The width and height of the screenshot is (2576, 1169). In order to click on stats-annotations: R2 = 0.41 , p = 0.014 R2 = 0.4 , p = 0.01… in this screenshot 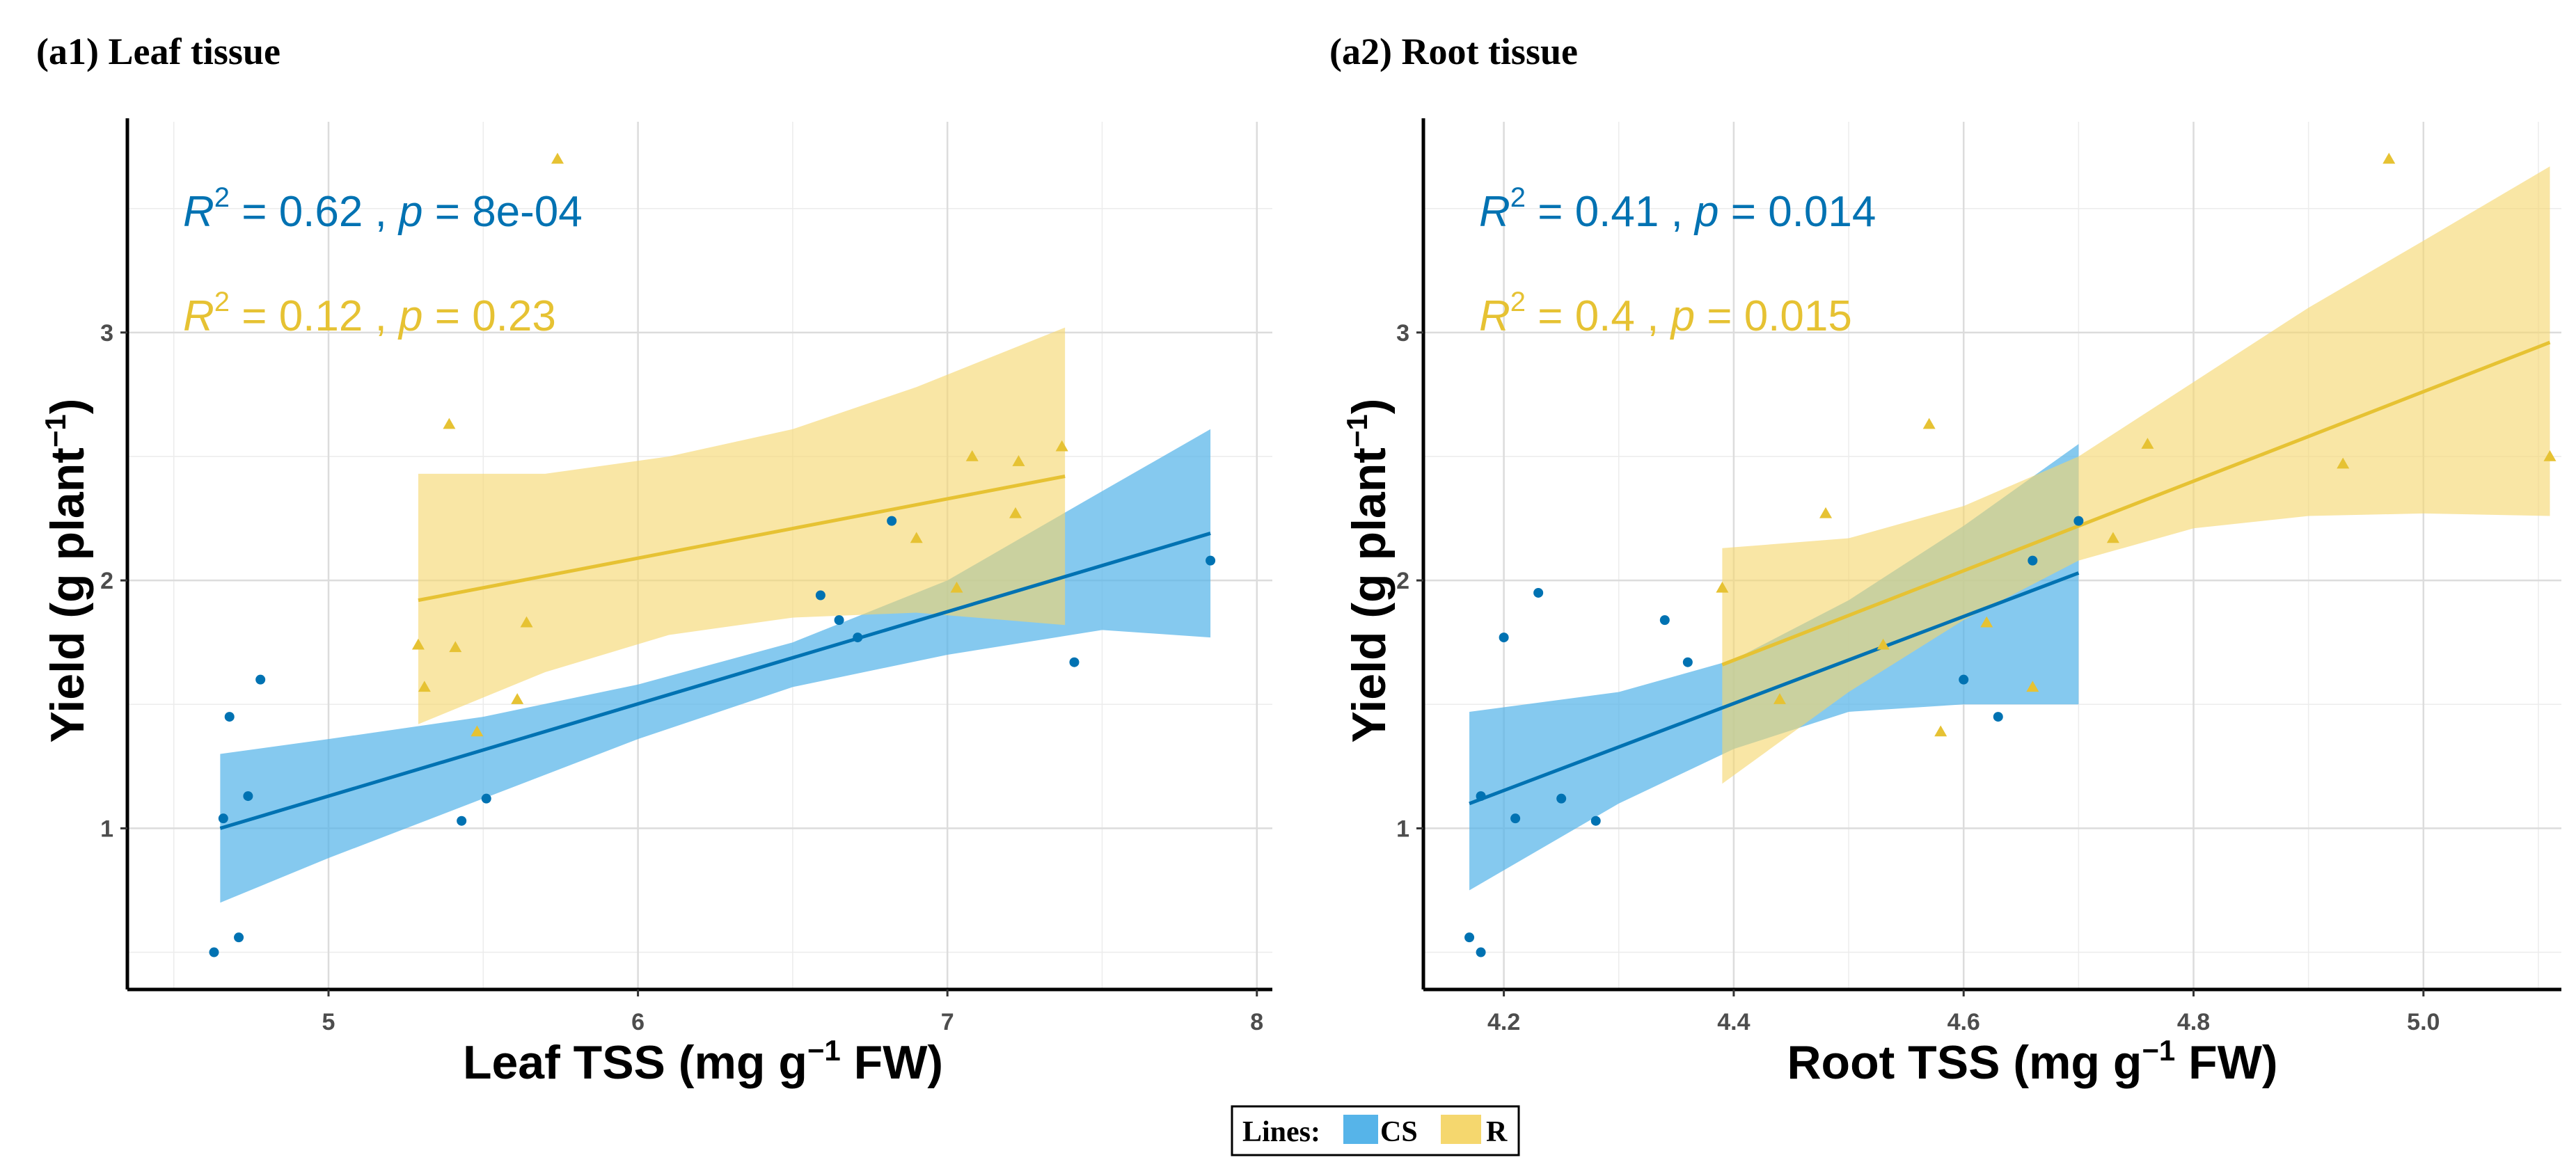, I will do `click(1677, 261)`.